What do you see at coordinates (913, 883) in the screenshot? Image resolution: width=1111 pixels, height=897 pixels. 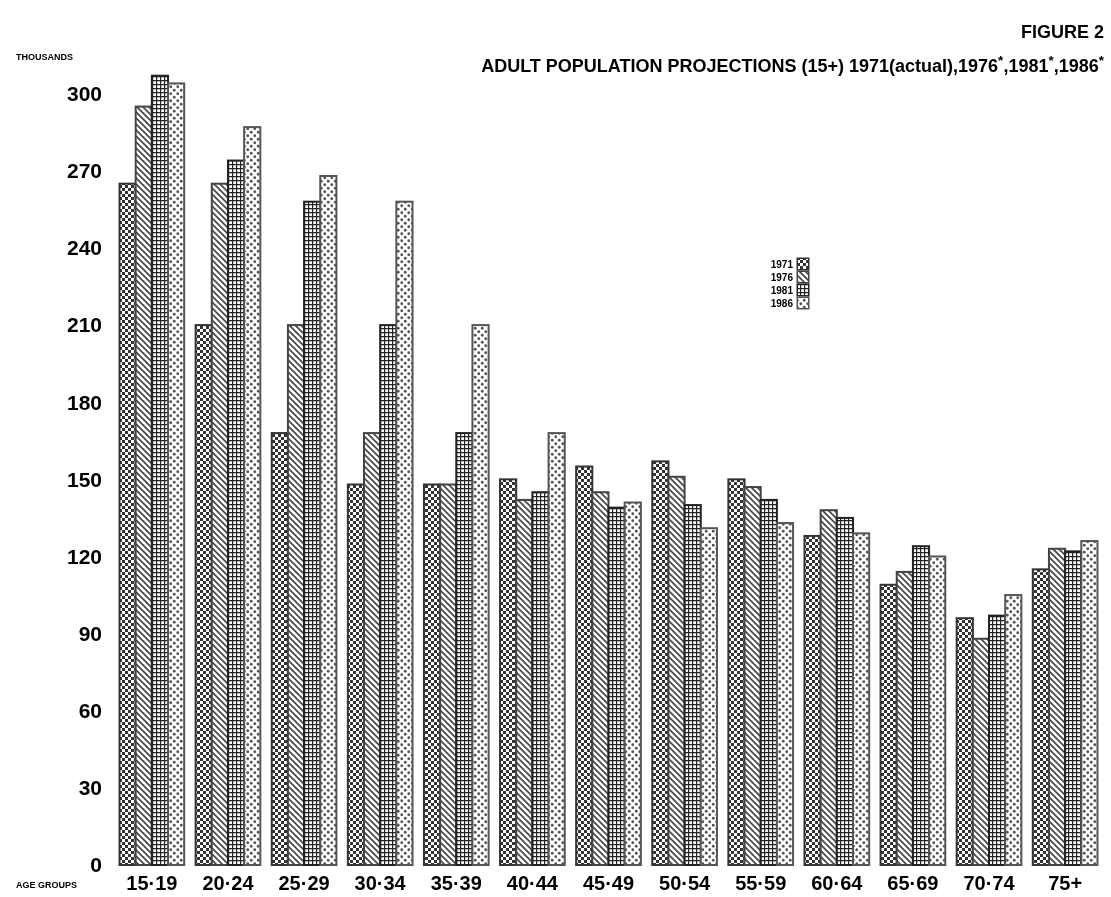 I see `x-tick-label: 65·69` at bounding box center [913, 883].